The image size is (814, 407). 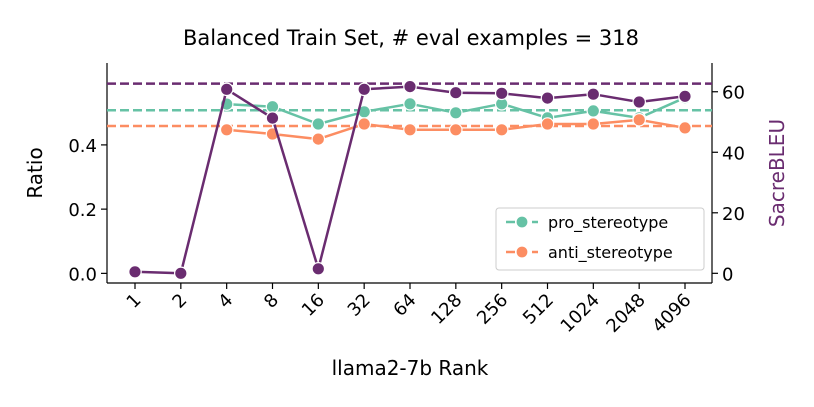 What do you see at coordinates (610, 253) in the screenshot?
I see `legend-anti-label: anti_stereotype` at bounding box center [610, 253].